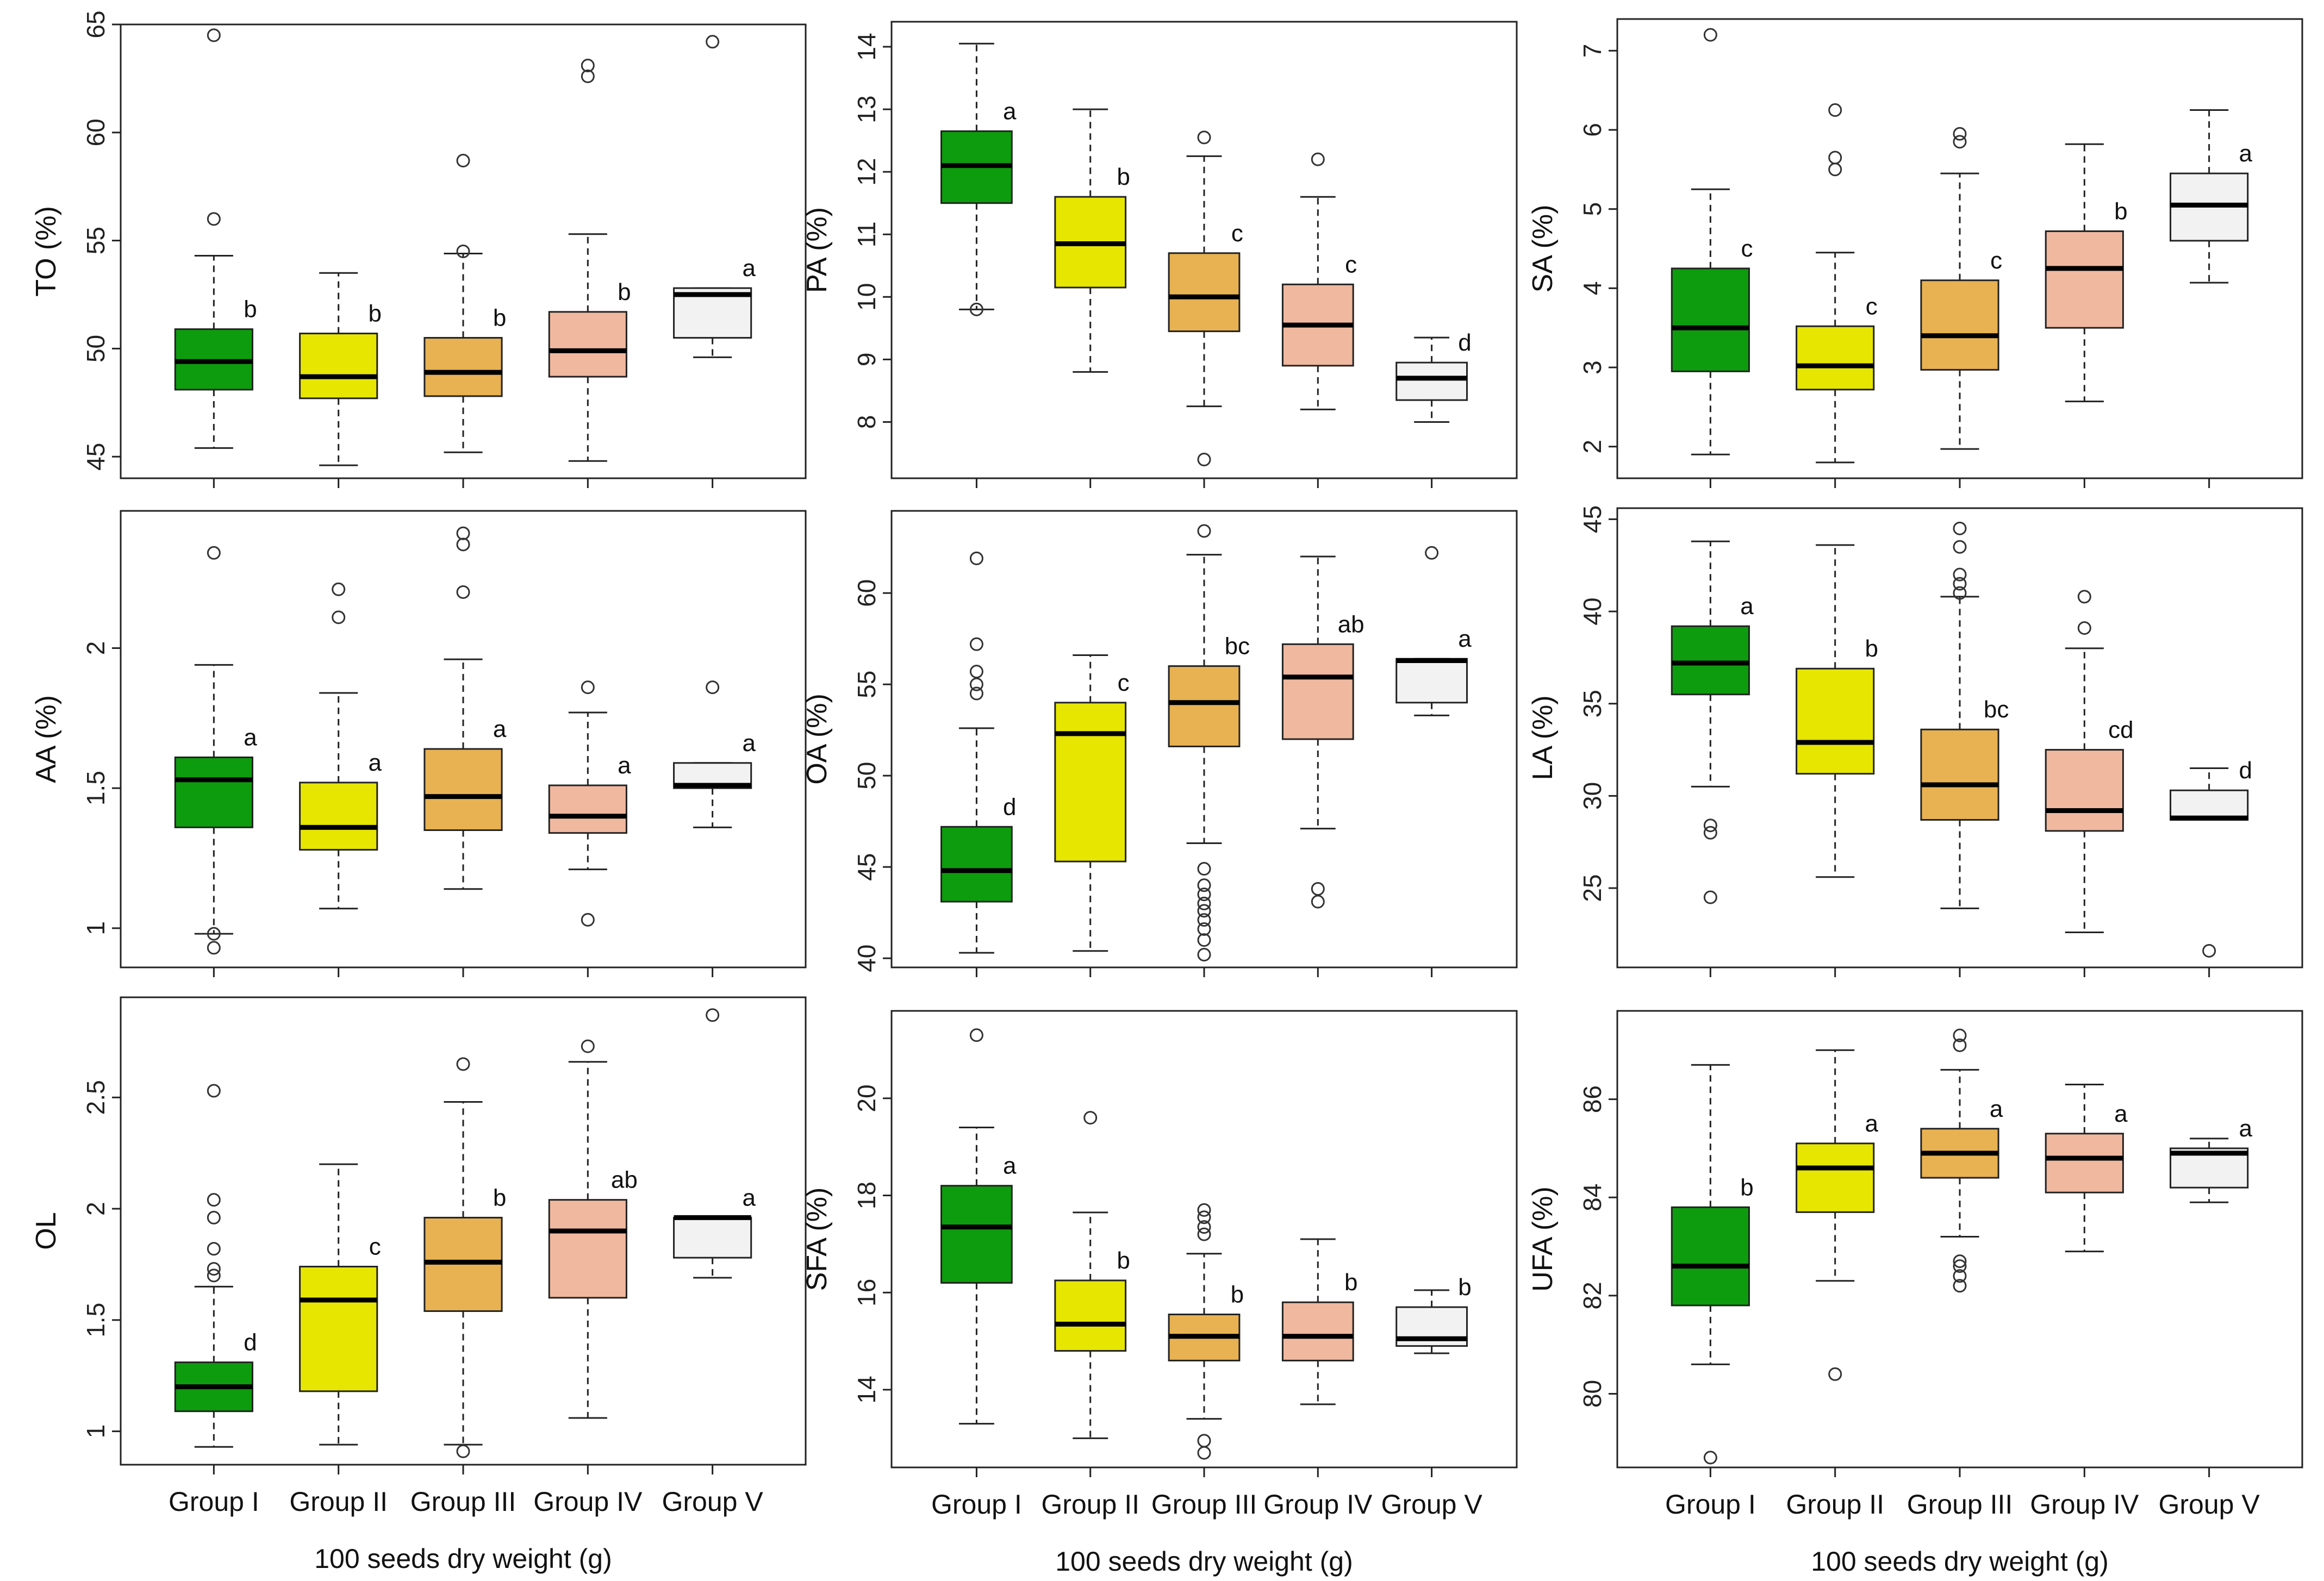 The width and height of the screenshot is (2324, 1581). Describe the element at coordinates (866, 360) in the screenshot. I see `y-tick-label: 9` at that location.